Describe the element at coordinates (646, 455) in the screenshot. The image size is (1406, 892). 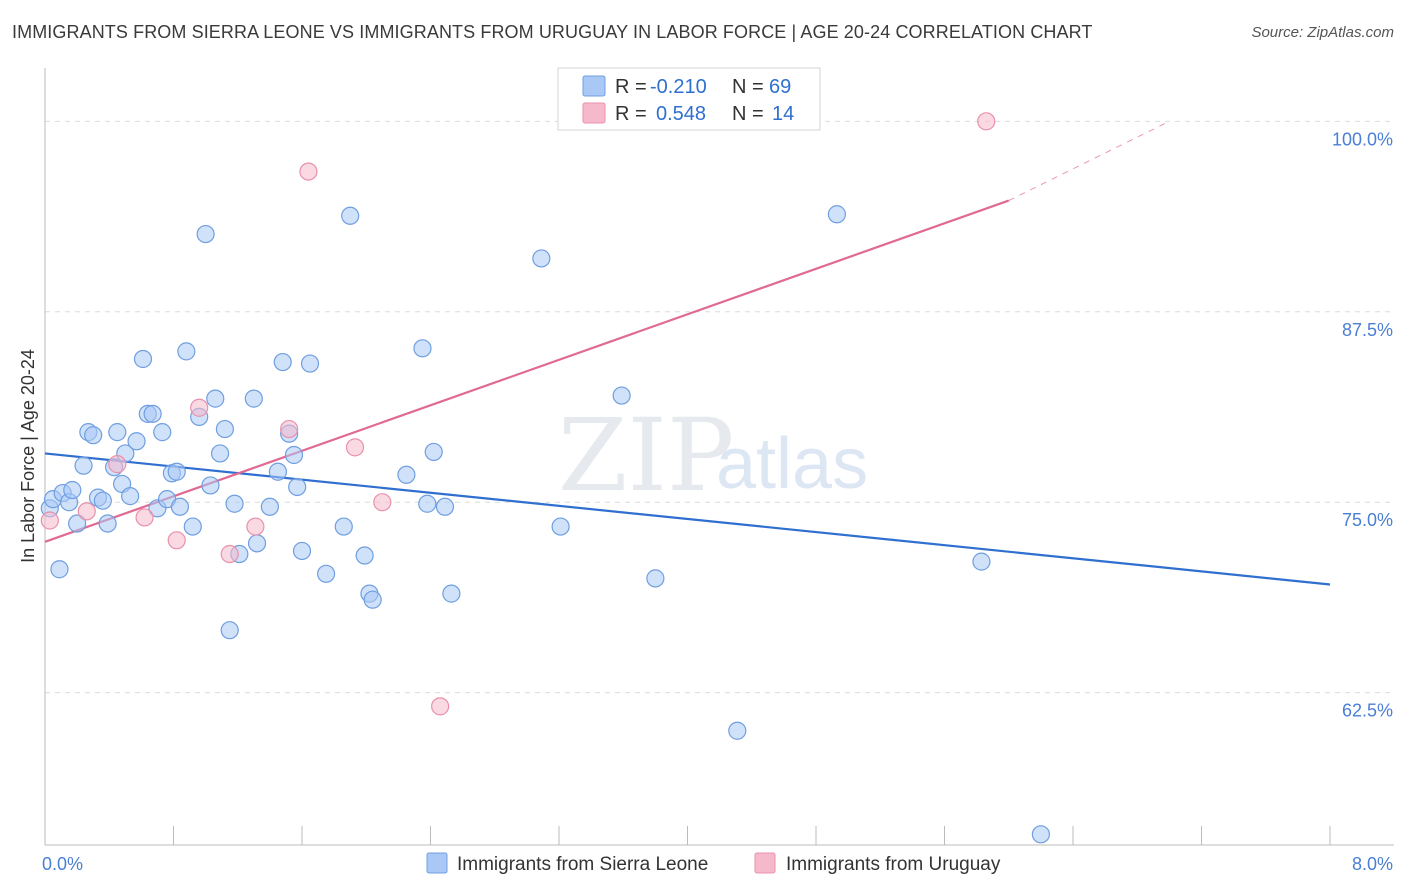
I see `watermark-zip: ZIP` at that location.